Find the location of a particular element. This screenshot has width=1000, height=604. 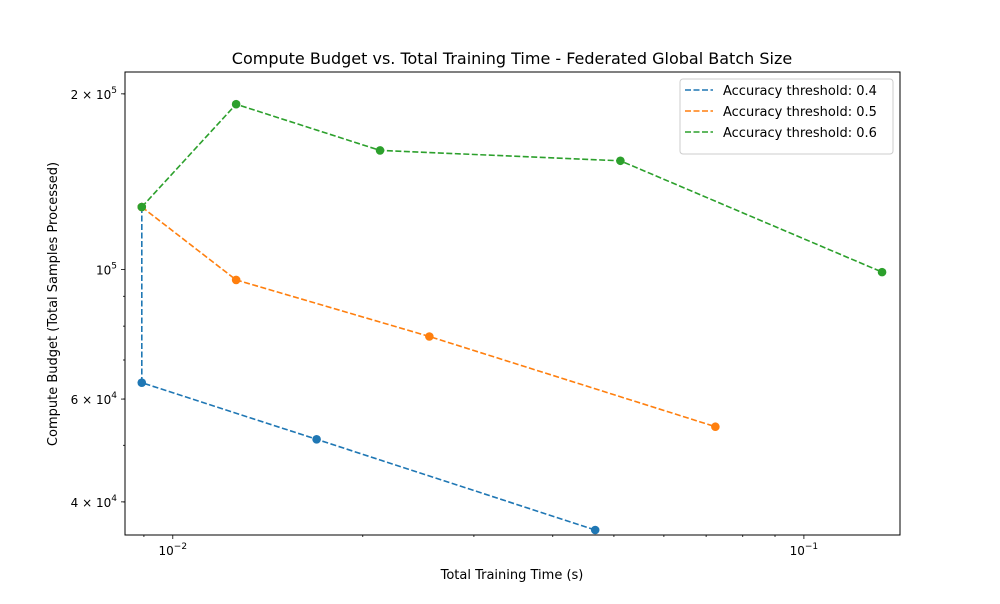

y-tick-label: 6 × 104 is located at coordinates (94, 399).